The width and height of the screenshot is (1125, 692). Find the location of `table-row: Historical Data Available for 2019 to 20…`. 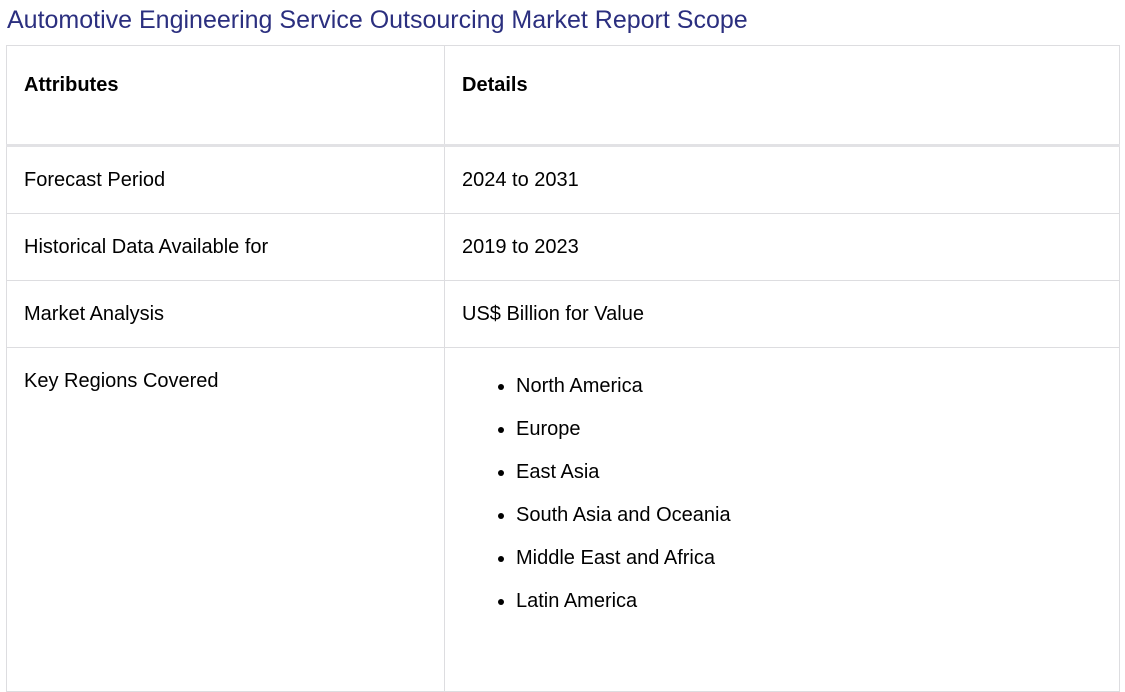

table-row: Historical Data Available for 2019 to 20… is located at coordinates (563, 247).